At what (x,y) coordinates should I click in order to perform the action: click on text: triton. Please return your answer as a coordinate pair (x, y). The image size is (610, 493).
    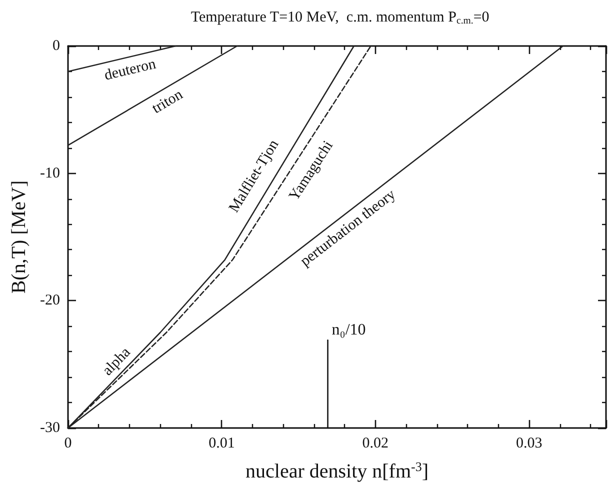
    Looking at the image, I should click on (168, 102).